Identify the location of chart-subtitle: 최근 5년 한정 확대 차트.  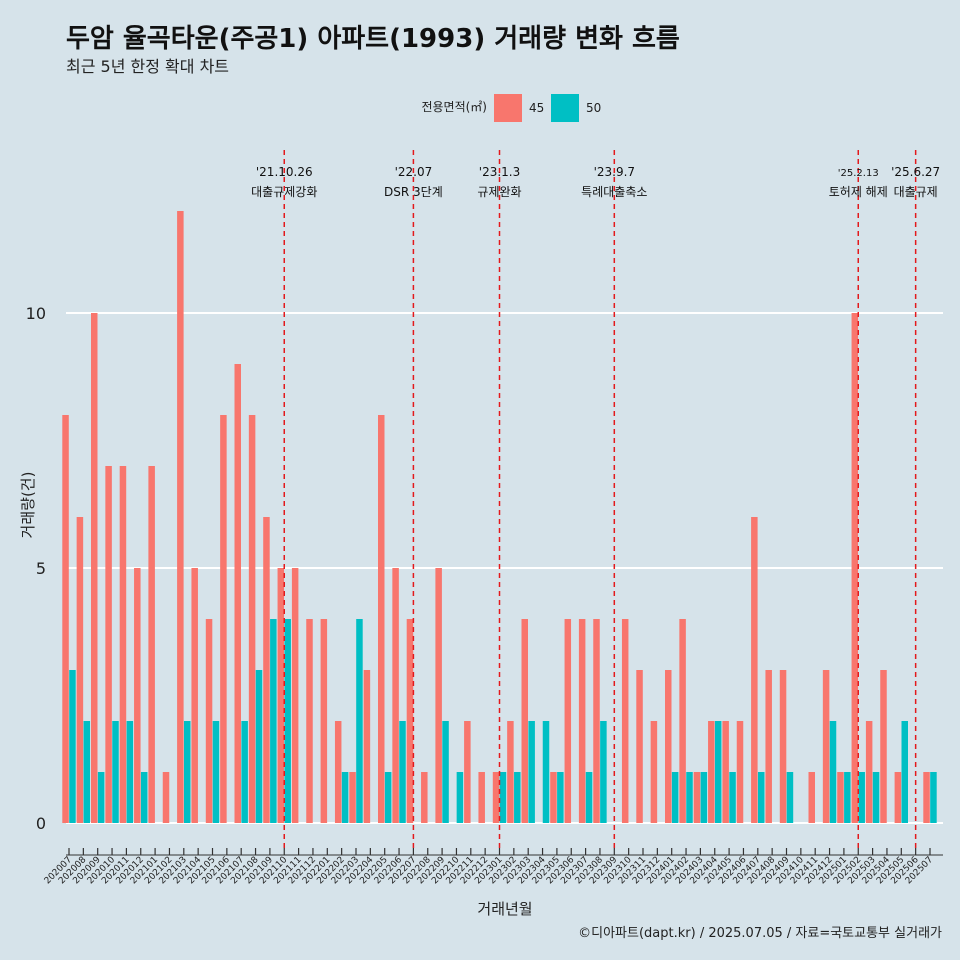
(148, 66).